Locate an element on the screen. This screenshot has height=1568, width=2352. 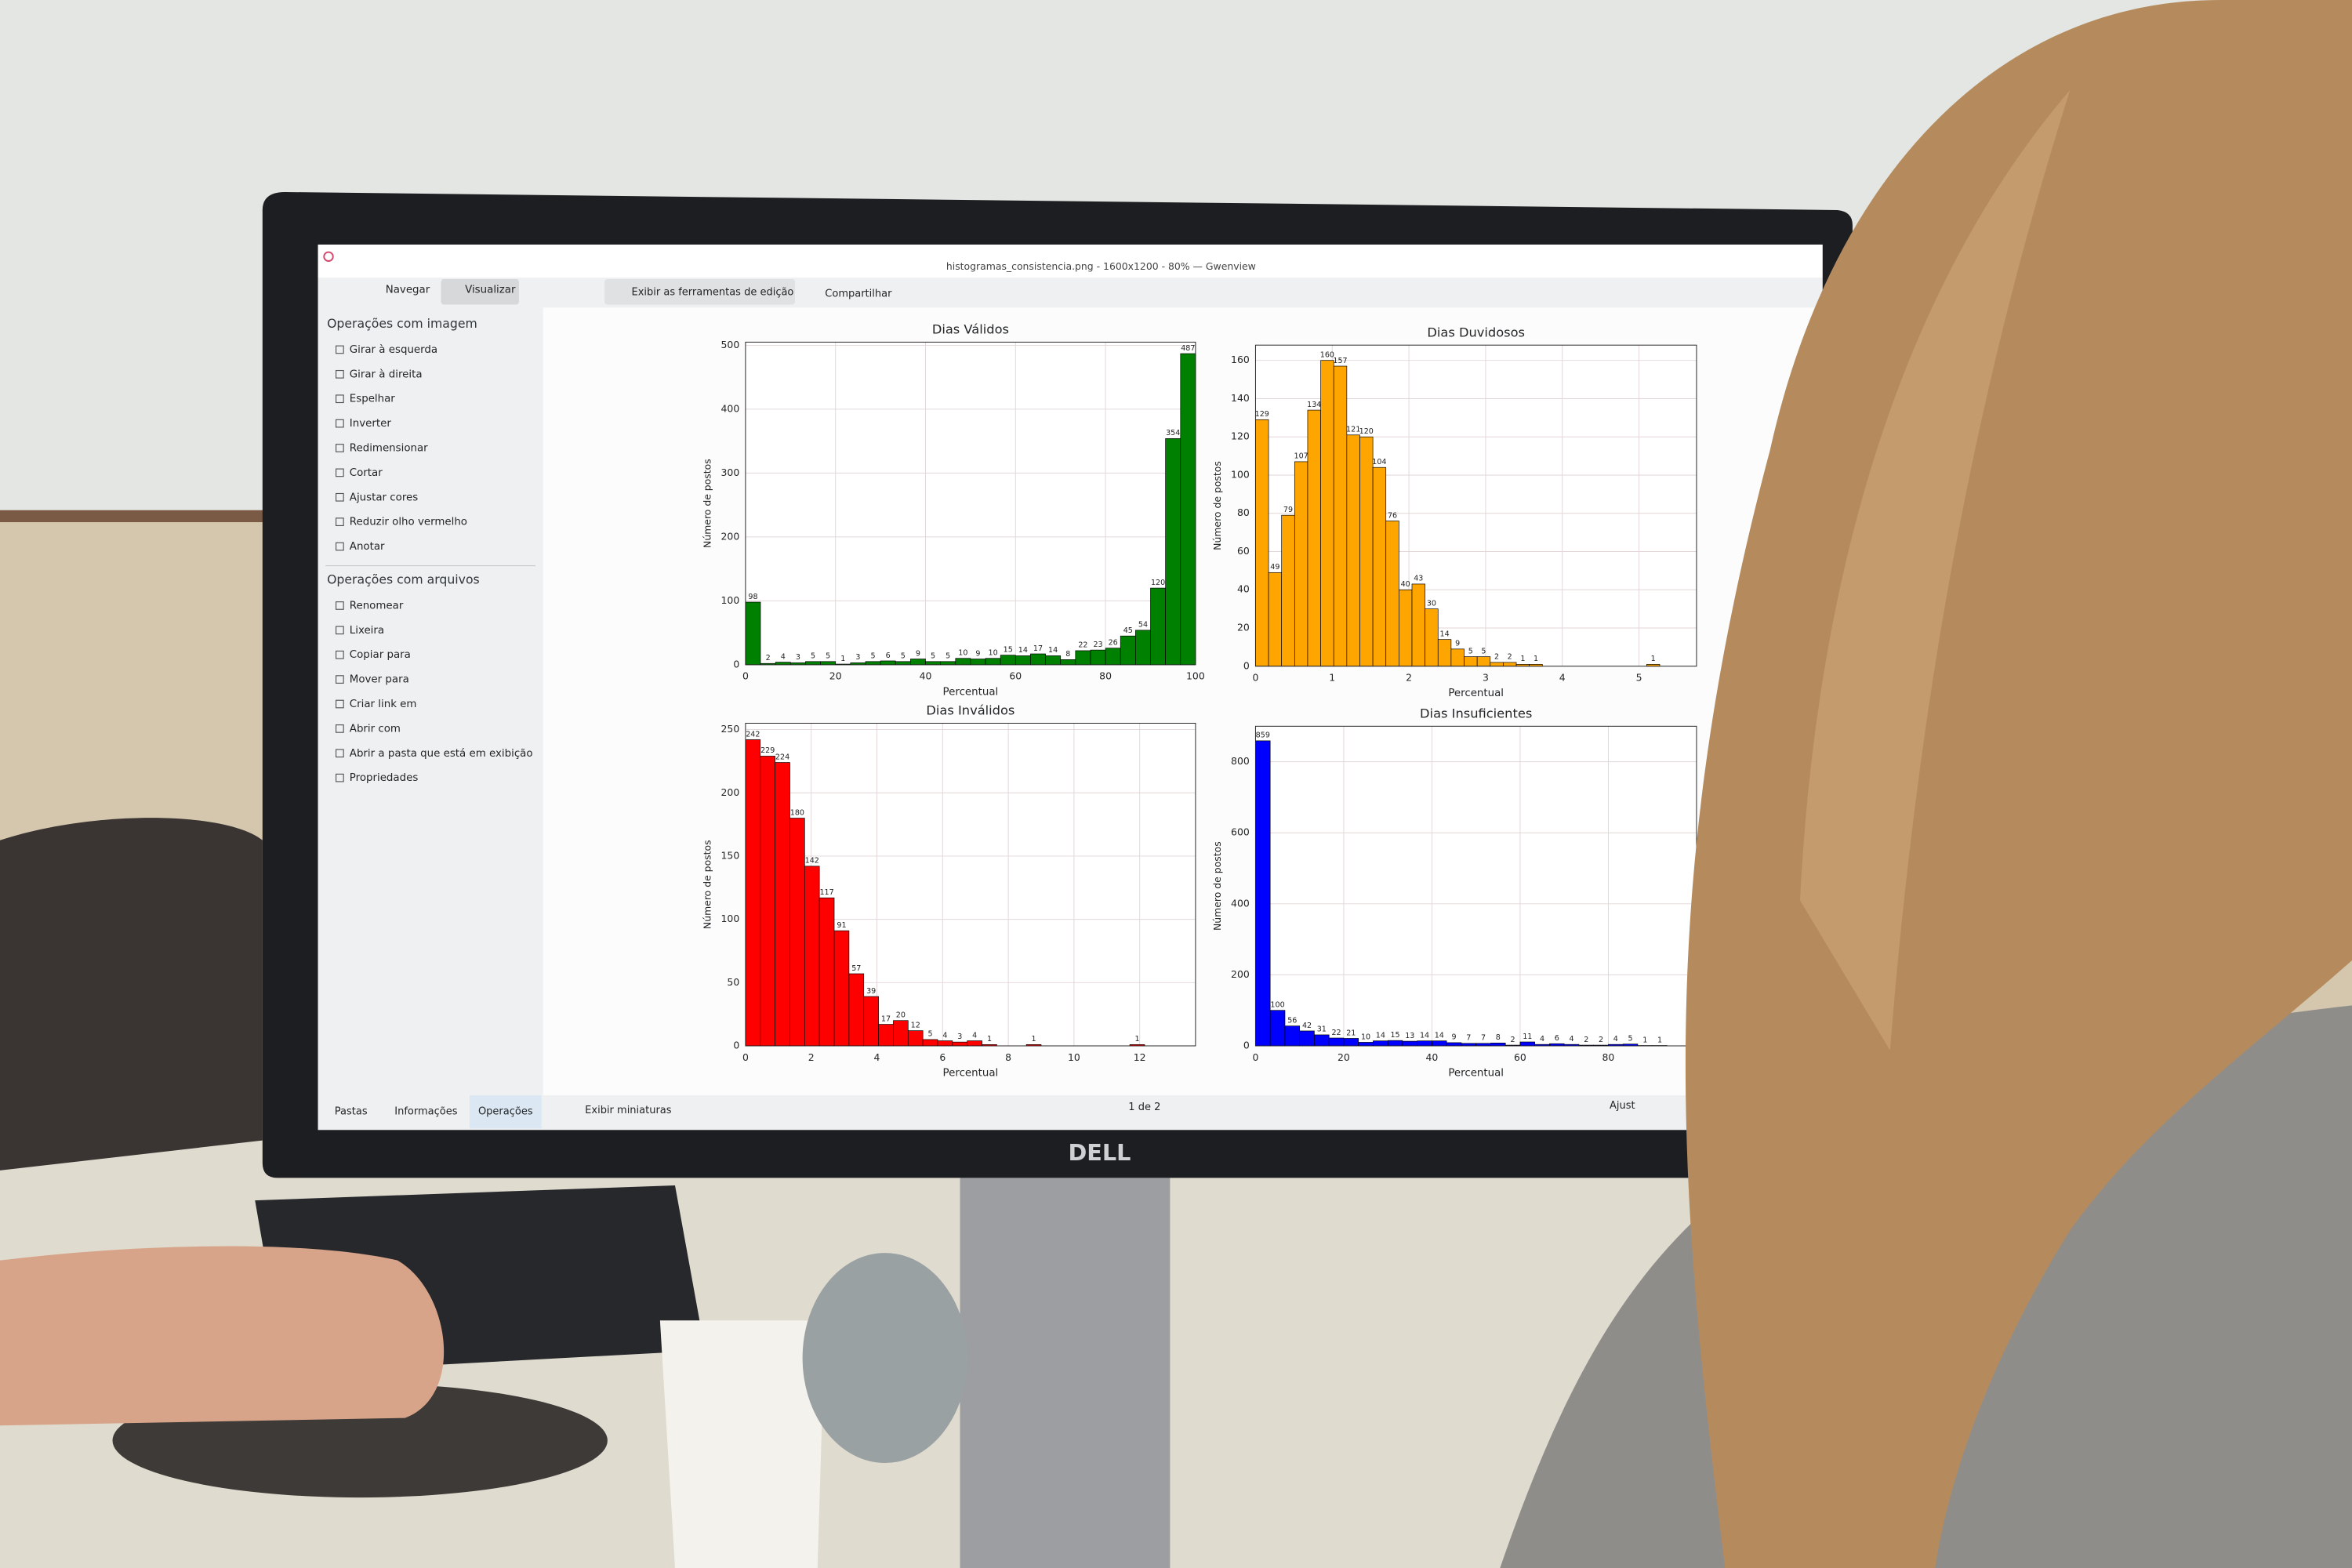
sidebar-item: Anotar is located at coordinates (367, 547).